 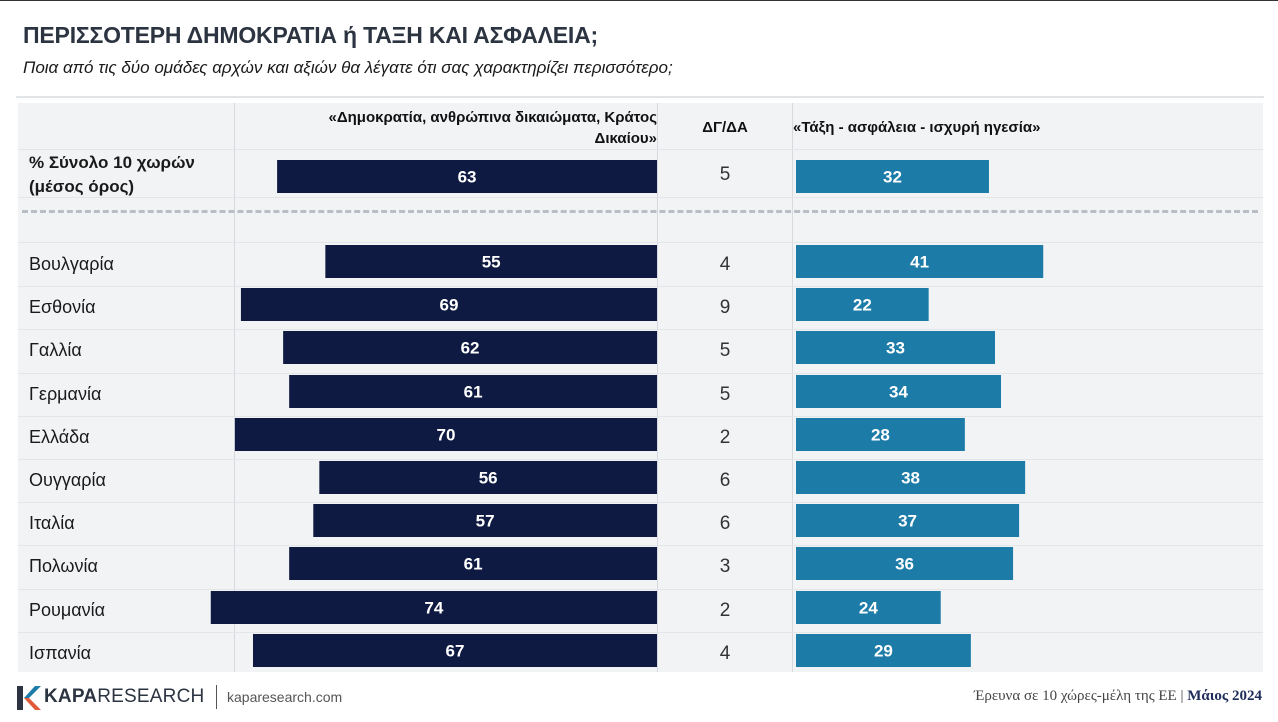 I want to click on total-row-label: % Σύνολο 10 χωρών (μέσος όρος), so click(x=112, y=174).